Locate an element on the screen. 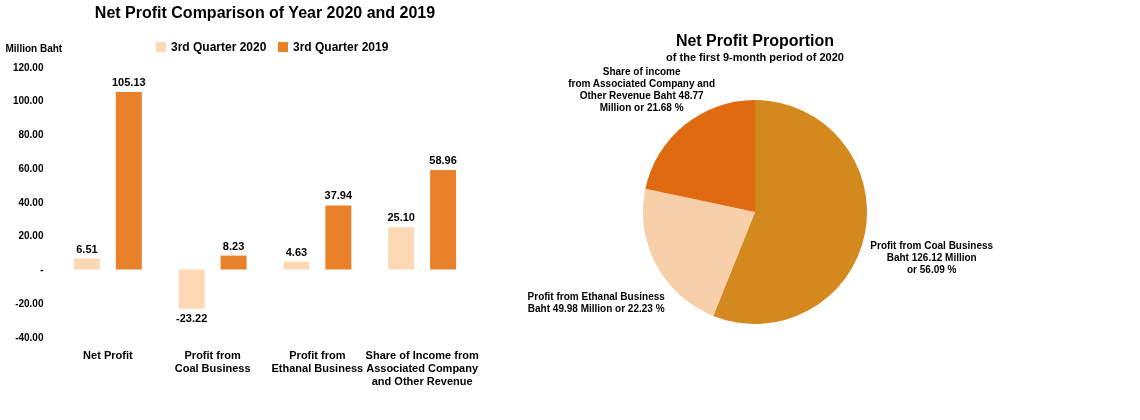 This screenshot has height=420, width=1140. data-label: 105.13 is located at coordinates (128, 82).